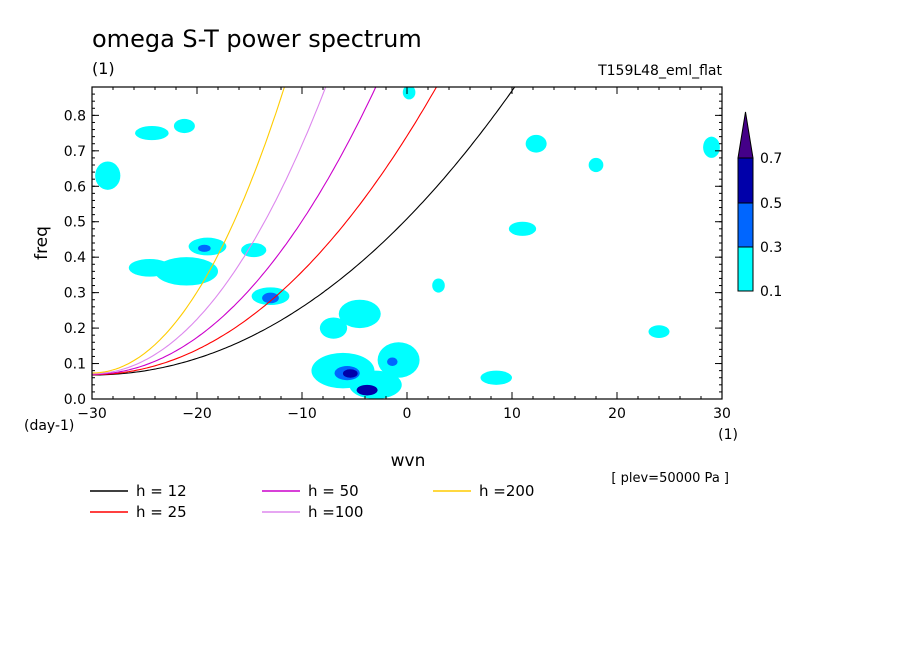 The image size is (904, 654). Describe the element at coordinates (75, 187) in the screenshot. I see `y-tick-label: 0.6` at that location.